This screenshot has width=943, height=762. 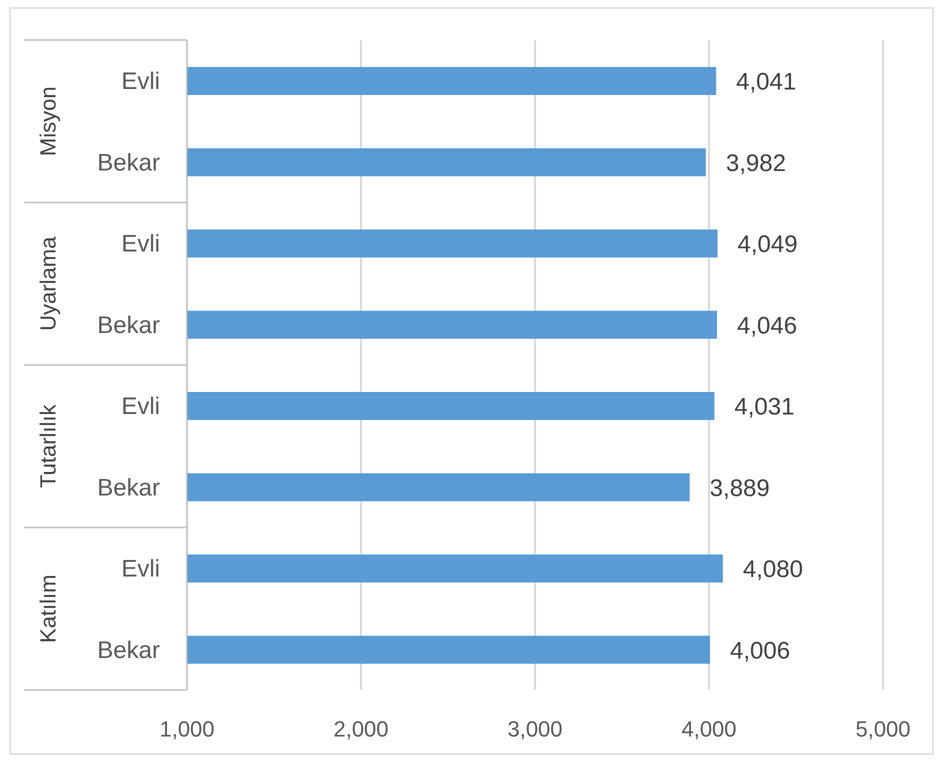 What do you see at coordinates (756, 163) in the screenshot?
I see `data-label: 3,982` at bounding box center [756, 163].